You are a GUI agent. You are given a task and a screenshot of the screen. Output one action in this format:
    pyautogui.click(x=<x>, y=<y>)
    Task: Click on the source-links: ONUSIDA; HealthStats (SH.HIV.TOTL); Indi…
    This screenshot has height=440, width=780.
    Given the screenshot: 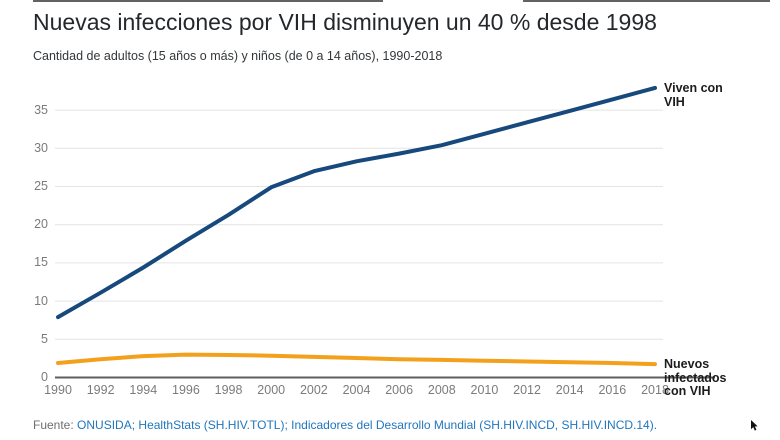 What is the action you would take?
    pyautogui.click(x=367, y=425)
    